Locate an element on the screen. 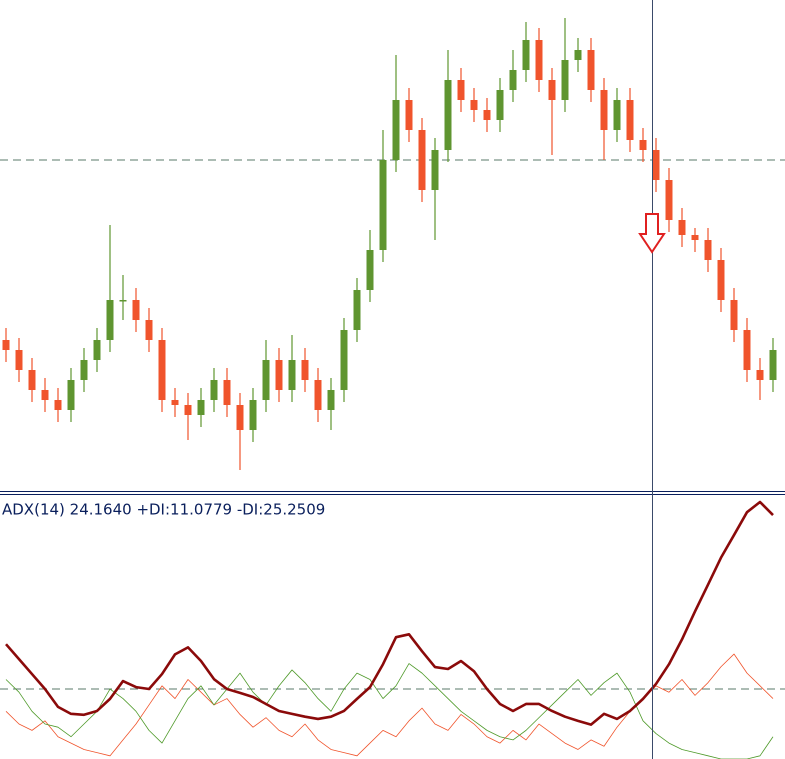 The image size is (785, 759). indicator-label: ADX(14) 24.1640 +DI:11.0779 -DI:25.2509 is located at coordinates (163, 510).